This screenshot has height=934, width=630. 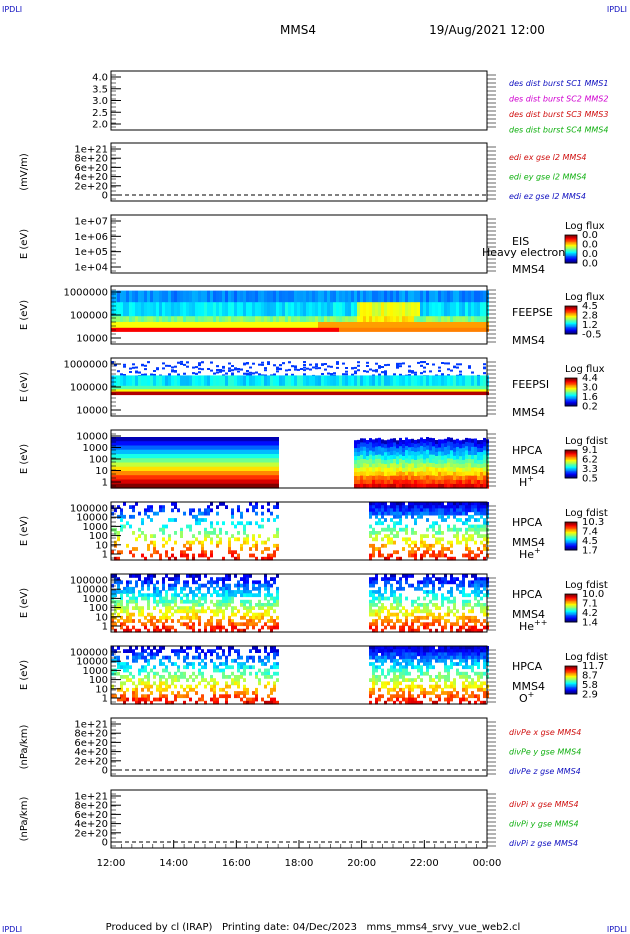 I want to click on y-tick-label: 100000, so click(x=89, y=581).